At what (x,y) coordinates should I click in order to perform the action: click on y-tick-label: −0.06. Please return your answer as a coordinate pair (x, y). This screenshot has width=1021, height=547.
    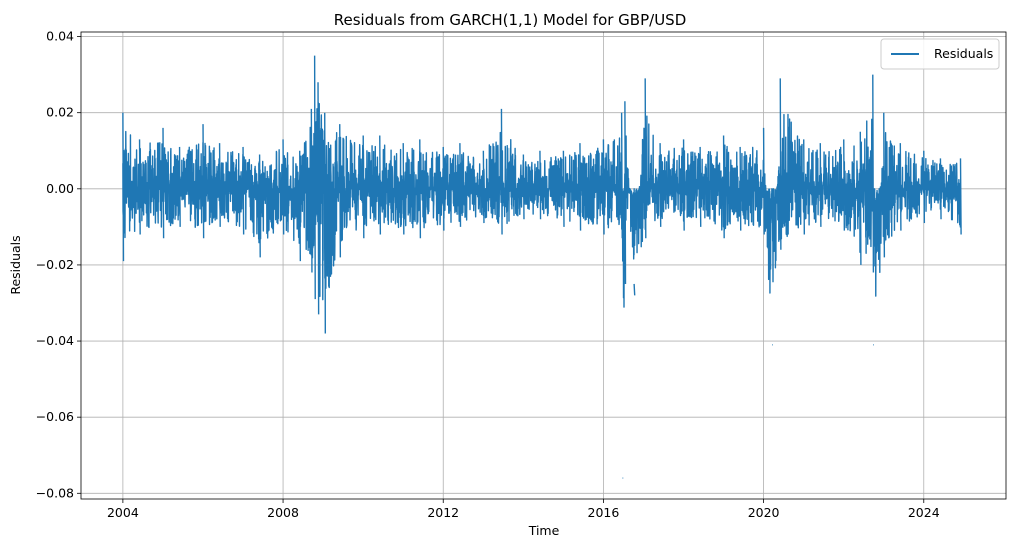
    Looking at the image, I should click on (55, 416).